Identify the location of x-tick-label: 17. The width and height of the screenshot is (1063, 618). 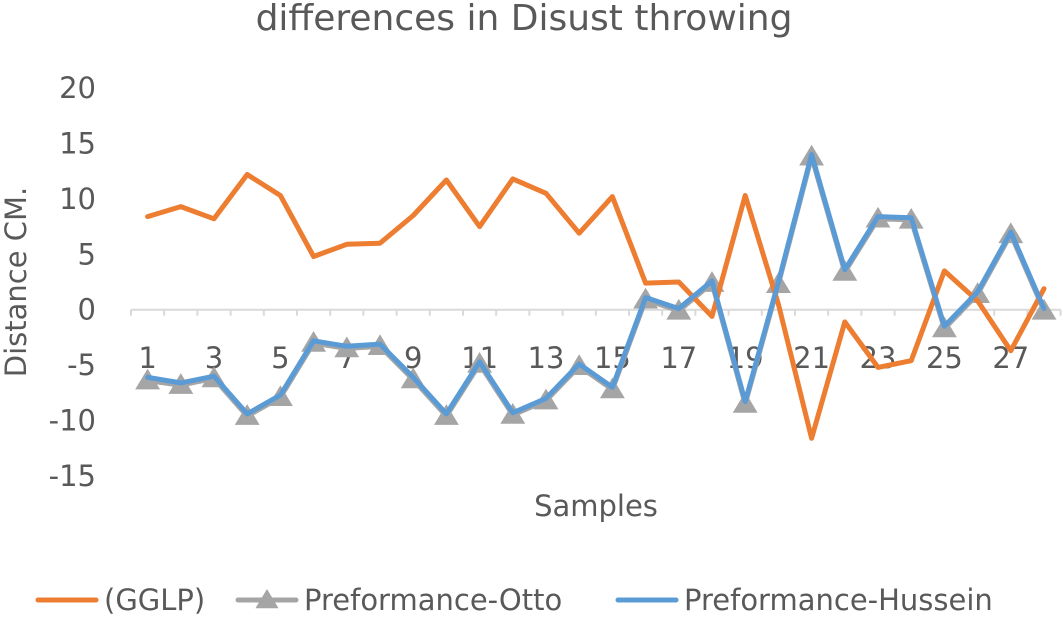
(678, 358).